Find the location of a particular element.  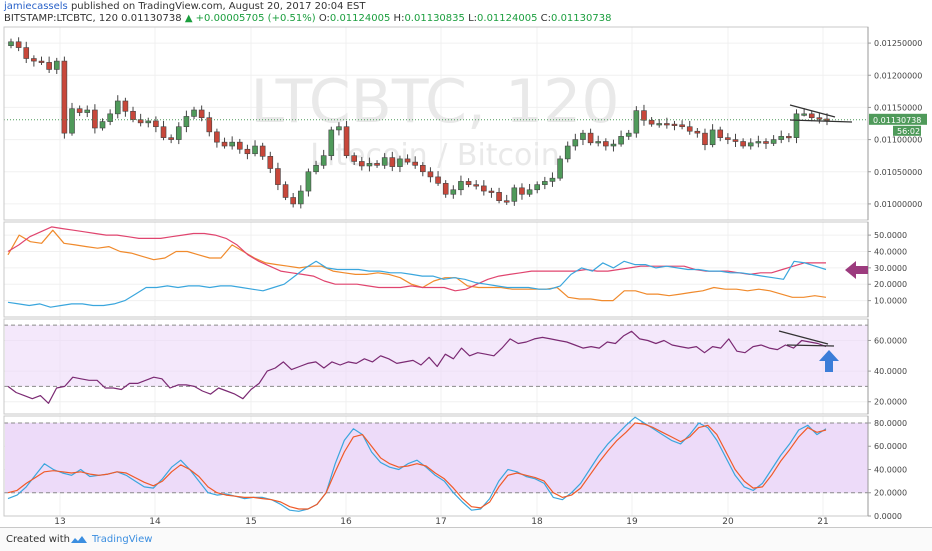

author-link: jamiecassels is located at coordinates (36, 6).